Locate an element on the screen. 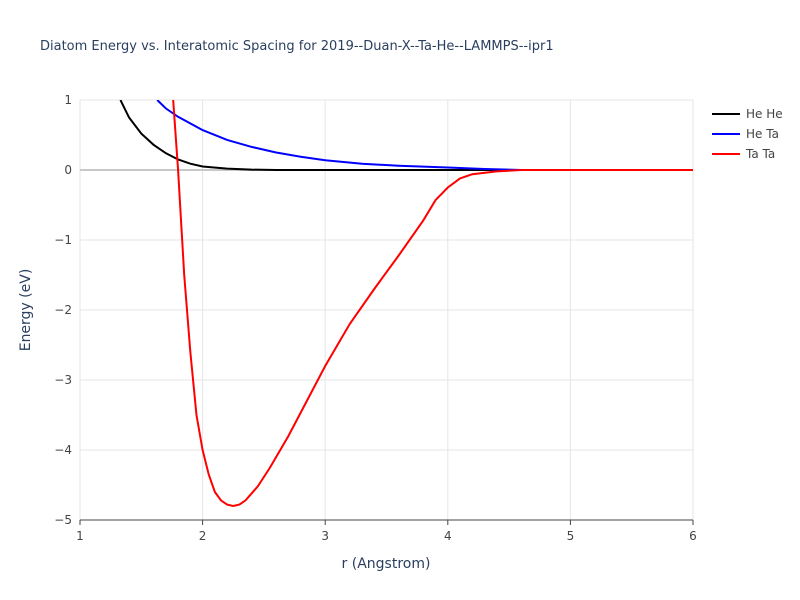 This screenshot has width=800, height=600. legend-label: He He is located at coordinates (764, 114).